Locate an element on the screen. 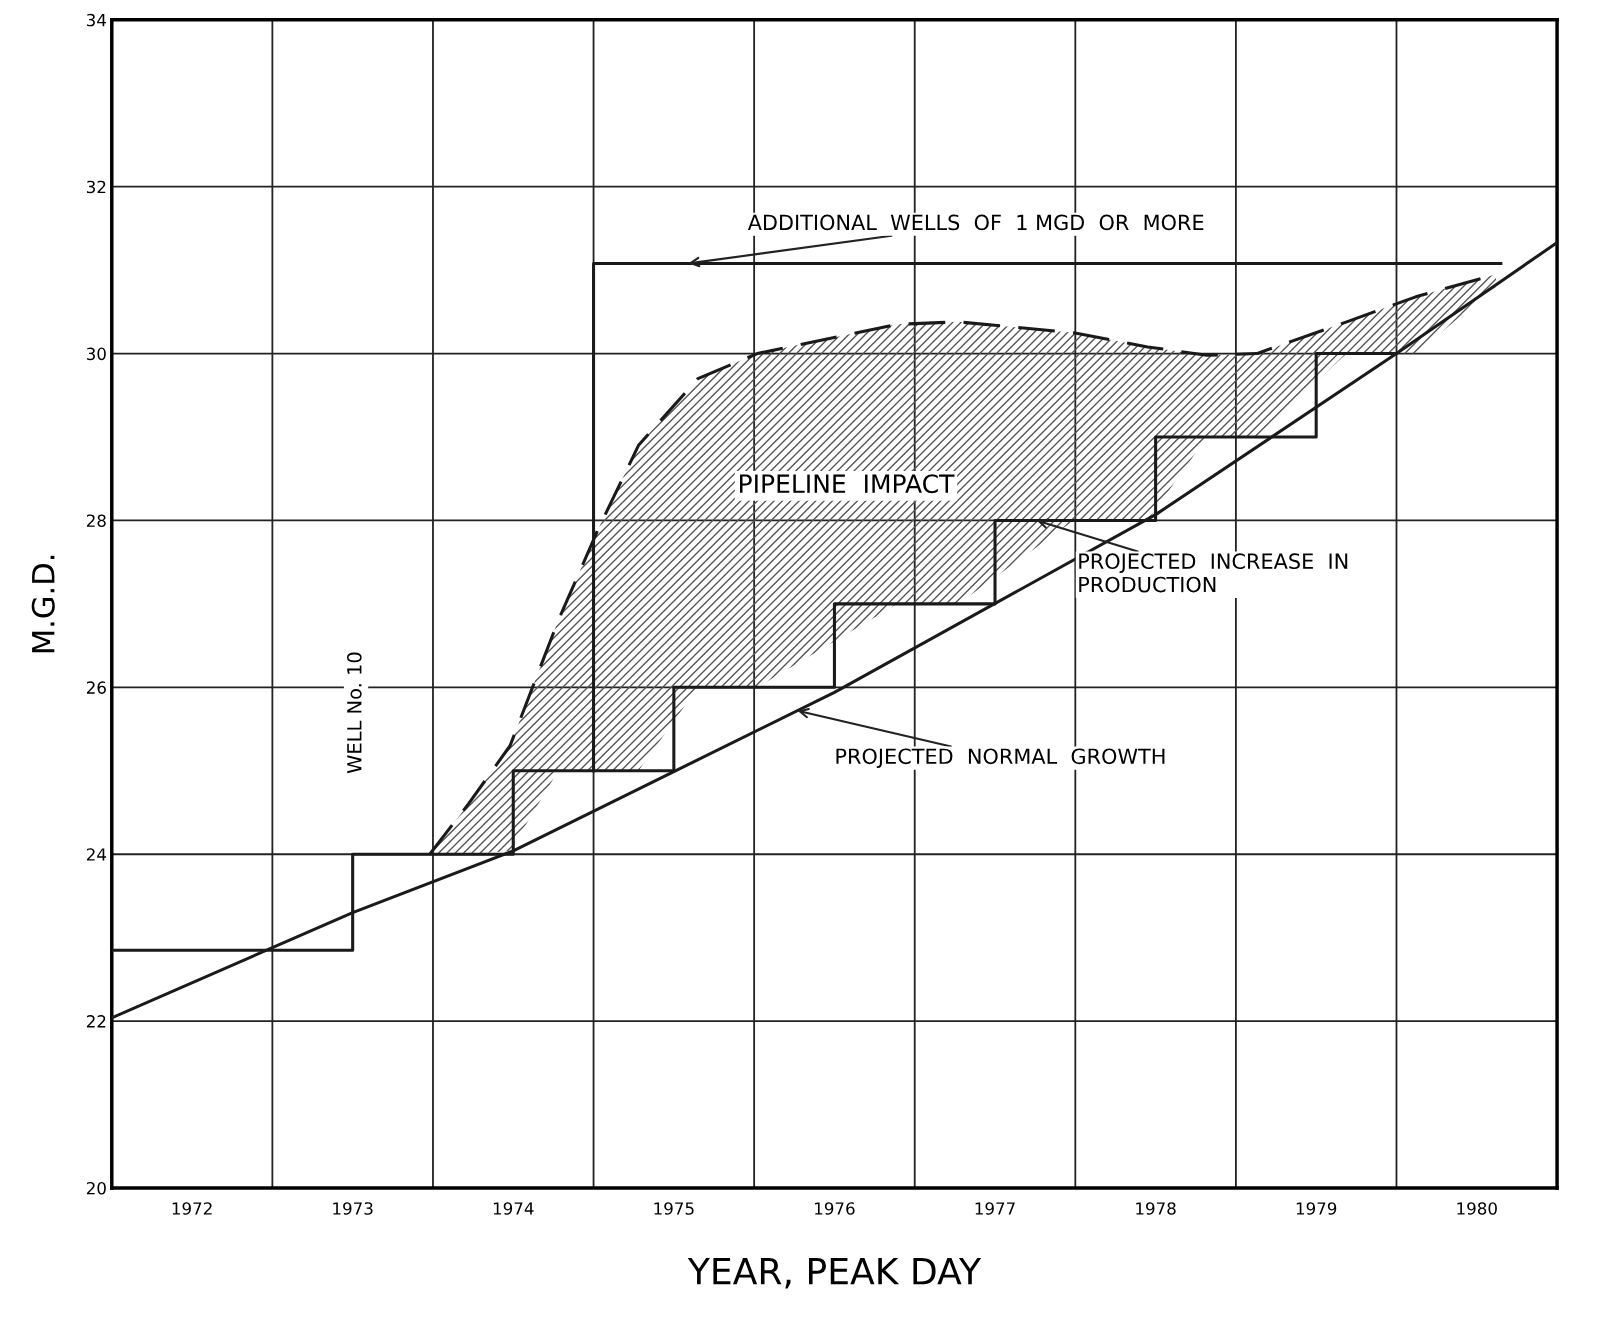  y-tick-label: 30 is located at coordinates (96, 354).